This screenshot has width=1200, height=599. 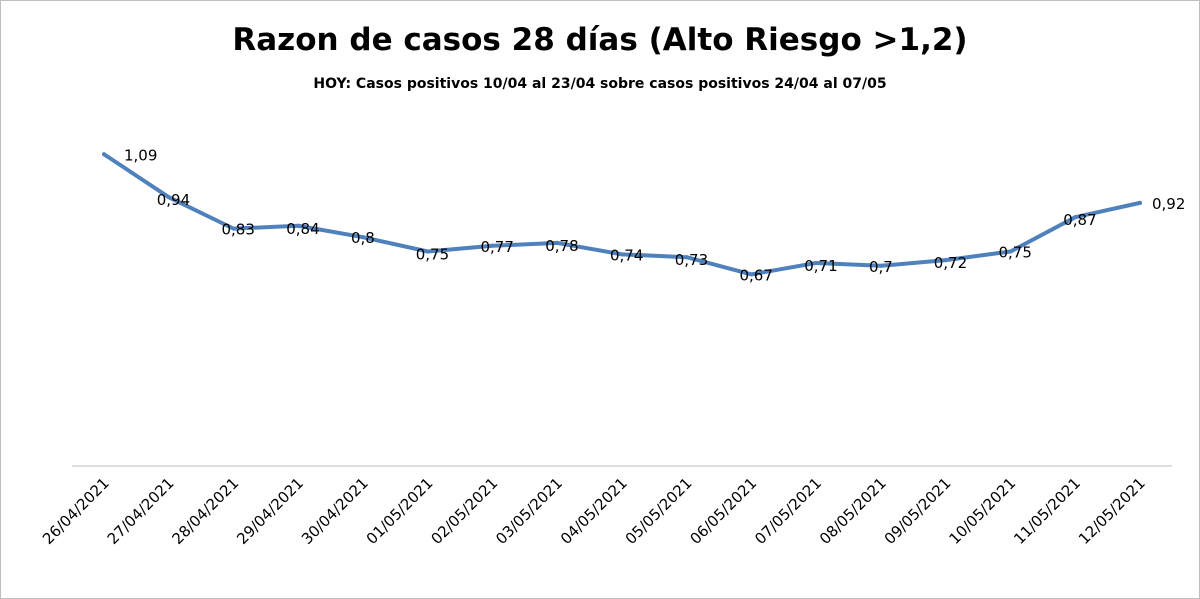 What do you see at coordinates (1168, 204) in the screenshot?
I see `data-label: 0,92` at bounding box center [1168, 204].